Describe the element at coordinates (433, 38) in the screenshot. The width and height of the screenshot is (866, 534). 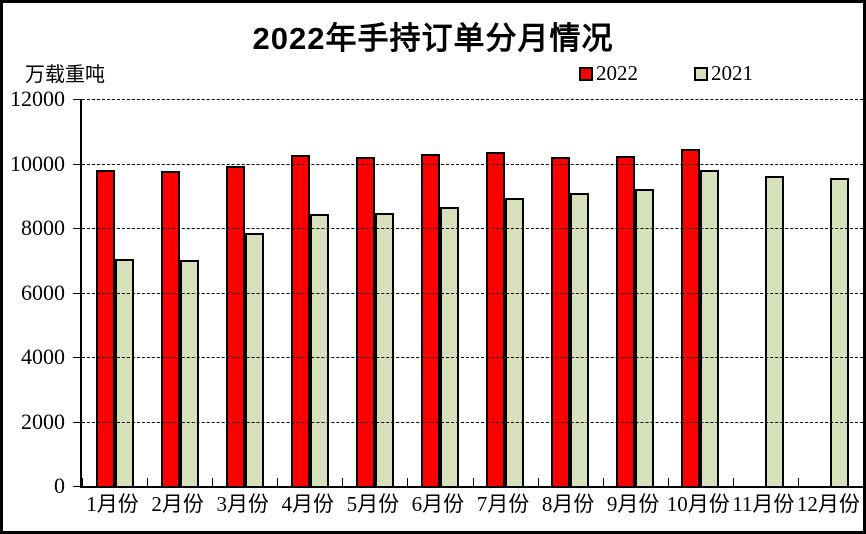
I see `chart-title: 2022年手持订单分月情况` at that location.